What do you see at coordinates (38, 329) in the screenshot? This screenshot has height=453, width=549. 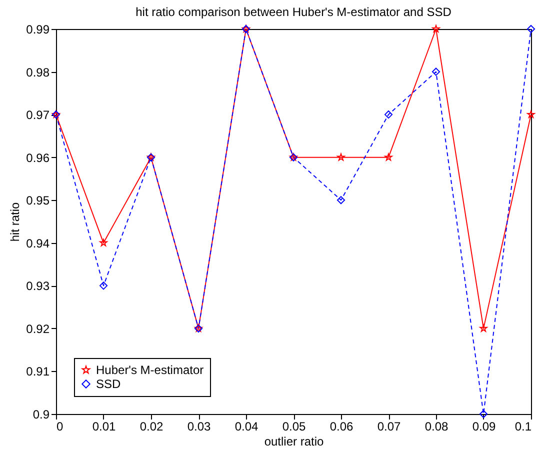 I see `y-tick-label: 0.92` at bounding box center [38, 329].